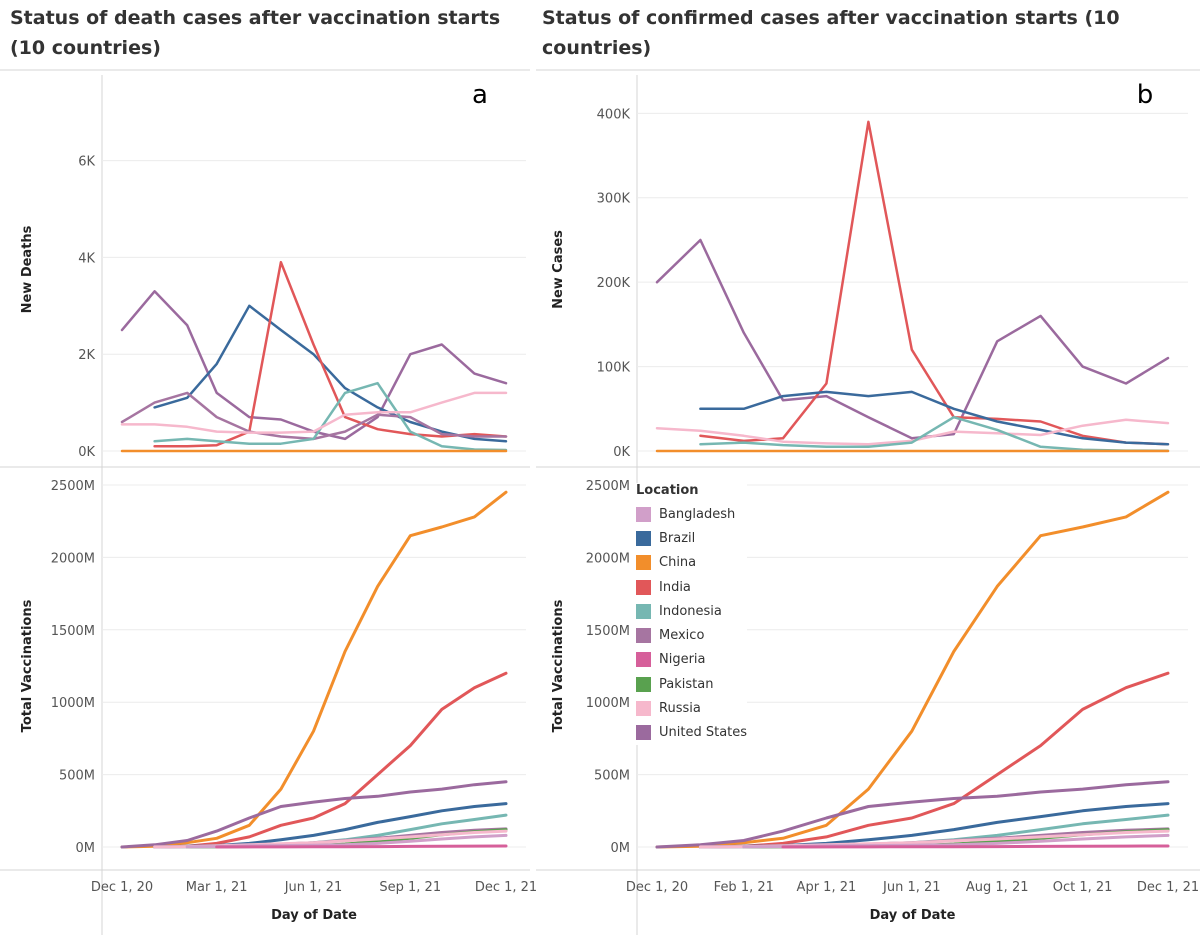 The height and width of the screenshot is (941, 1200). Describe the element at coordinates (614, 283) in the screenshot. I see `y-tick-label: 200K` at that location.